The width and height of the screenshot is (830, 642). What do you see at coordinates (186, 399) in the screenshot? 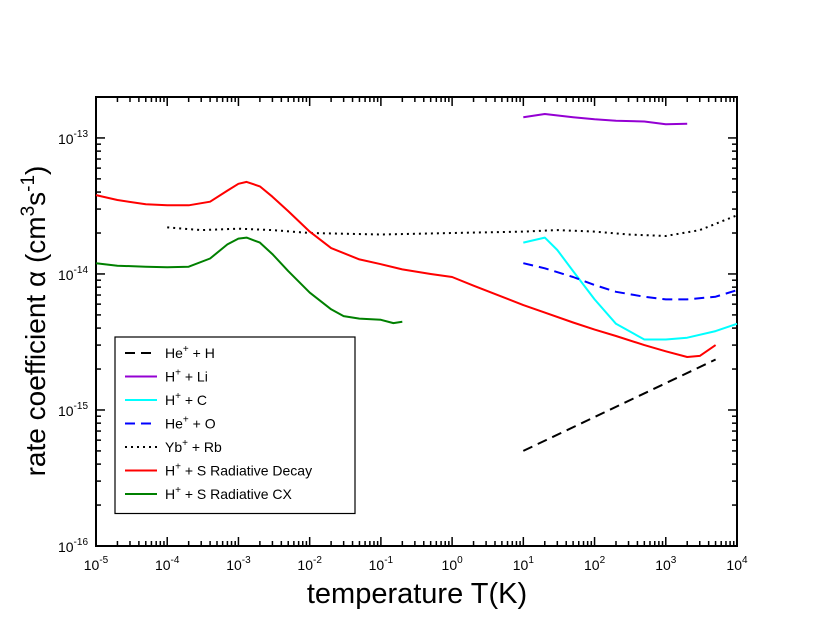
I see `legend-label-2: H+ + C` at bounding box center [186, 399].